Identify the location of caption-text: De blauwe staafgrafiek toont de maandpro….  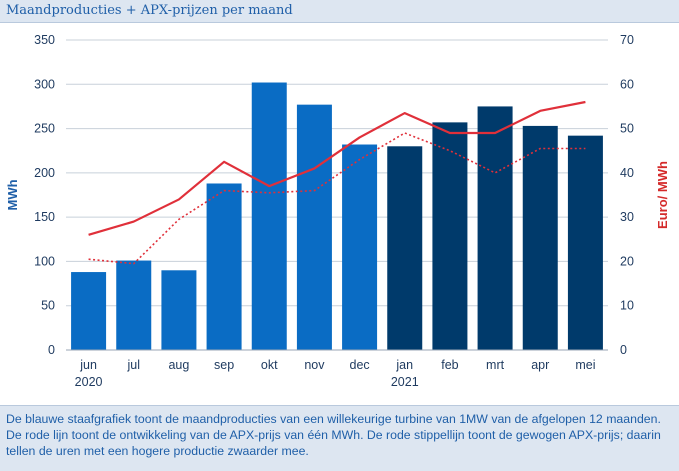
(333, 435).